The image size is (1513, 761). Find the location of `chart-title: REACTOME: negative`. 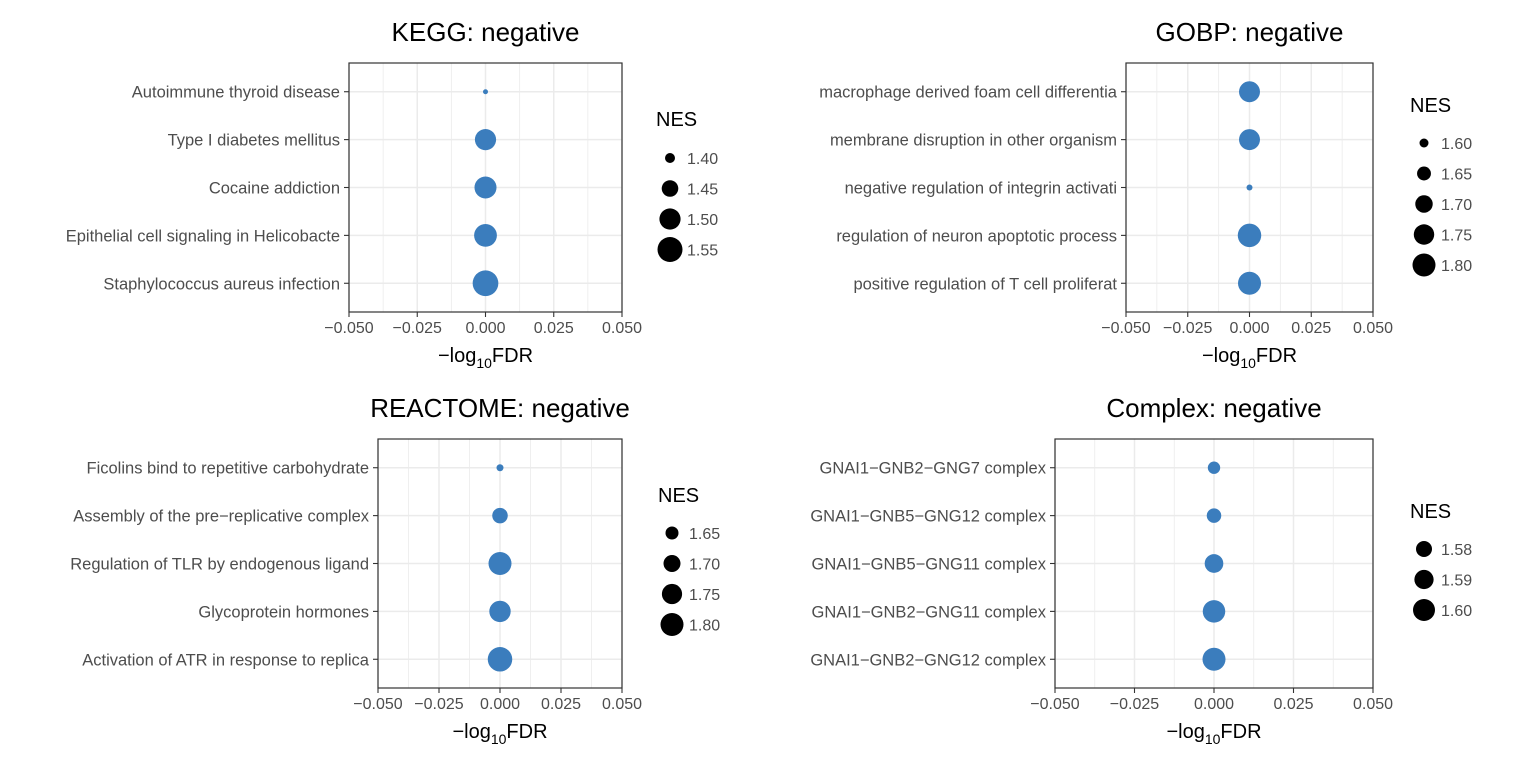

chart-title: REACTOME: negative is located at coordinates (500, 408).